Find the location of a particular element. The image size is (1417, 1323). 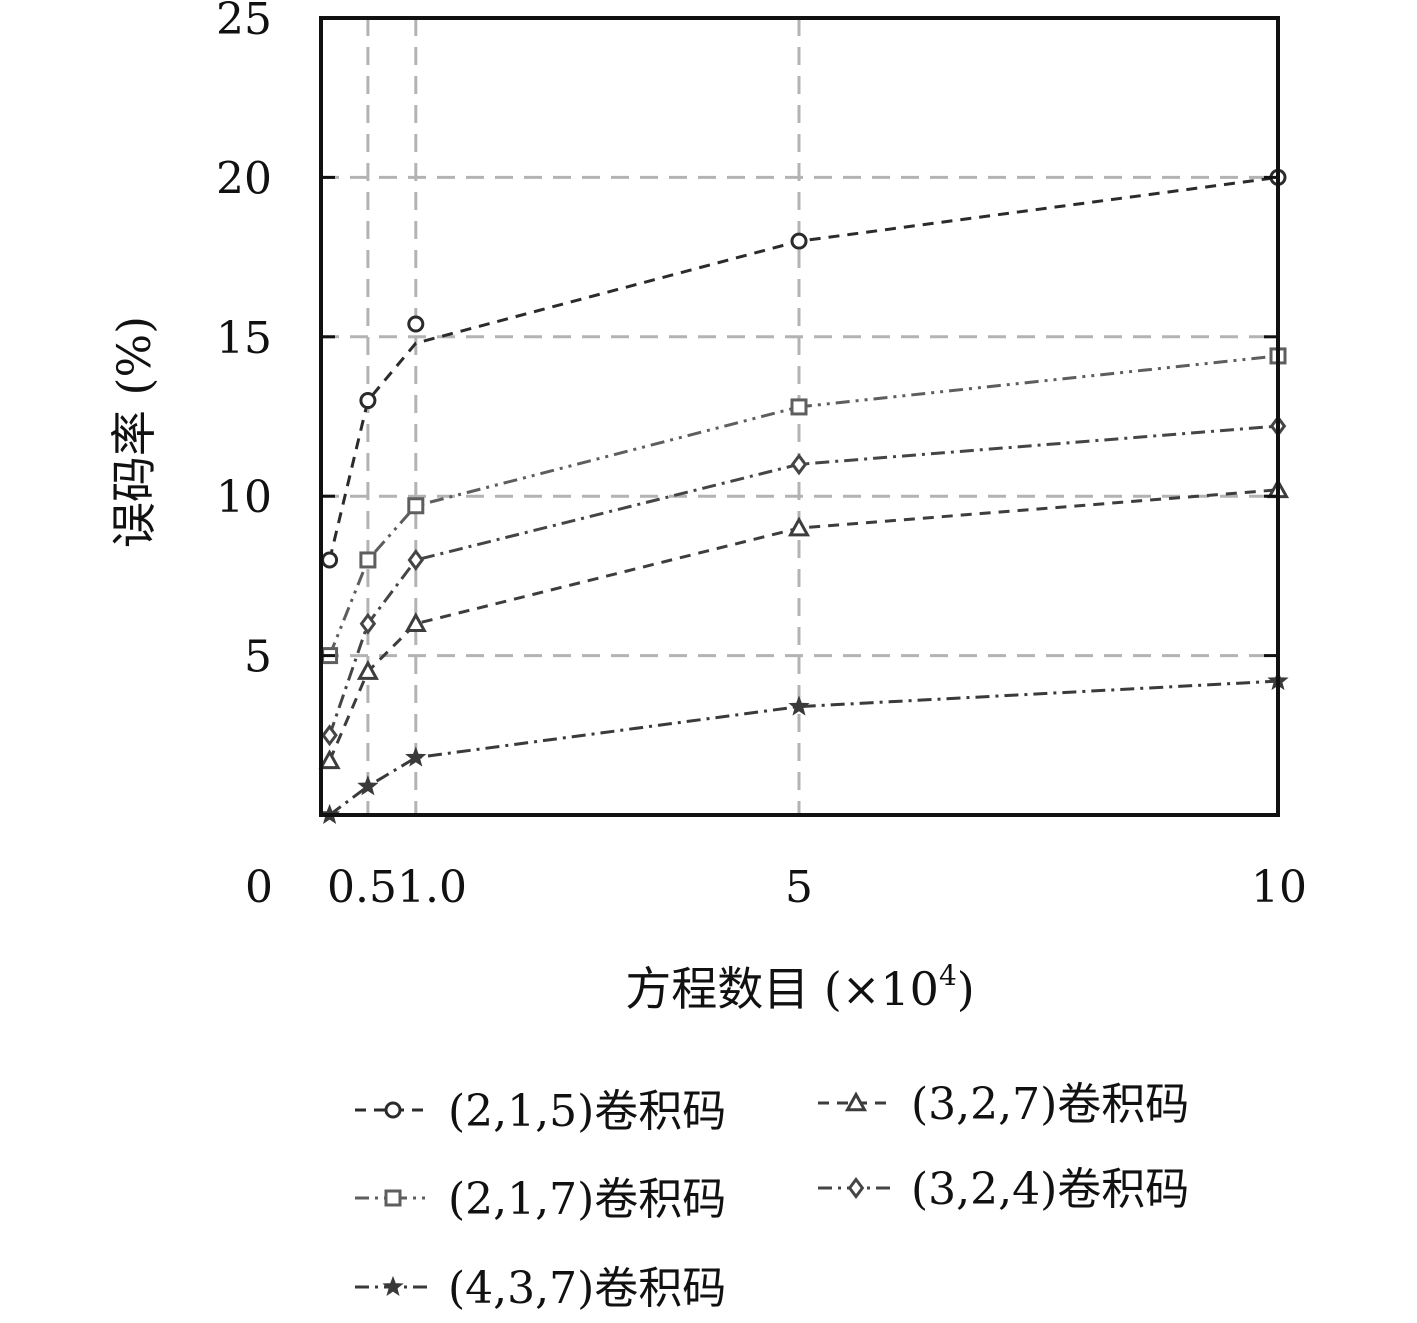

x-axis-ticks: 0 0.51.0 5 10 is located at coordinates (776, 887).